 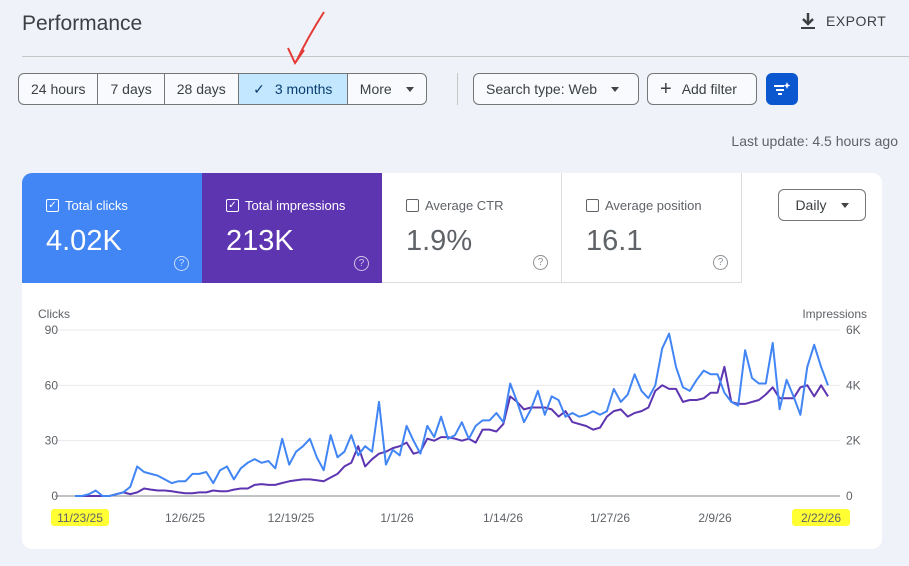 What do you see at coordinates (856, 21) in the screenshot?
I see `export-label: EXPORT` at bounding box center [856, 21].